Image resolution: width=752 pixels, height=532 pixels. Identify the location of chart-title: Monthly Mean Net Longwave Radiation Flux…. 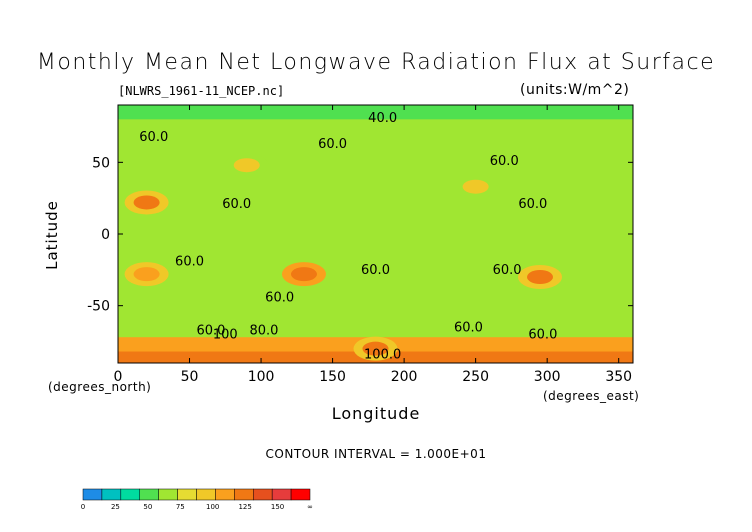
(376, 62).